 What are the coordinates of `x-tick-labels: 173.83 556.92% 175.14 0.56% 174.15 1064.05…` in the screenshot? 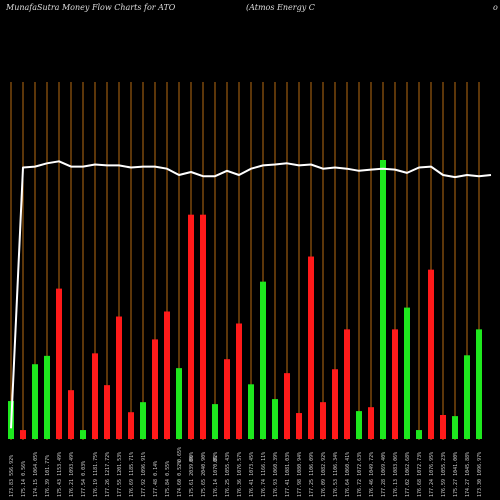 It's located at (246, 474).